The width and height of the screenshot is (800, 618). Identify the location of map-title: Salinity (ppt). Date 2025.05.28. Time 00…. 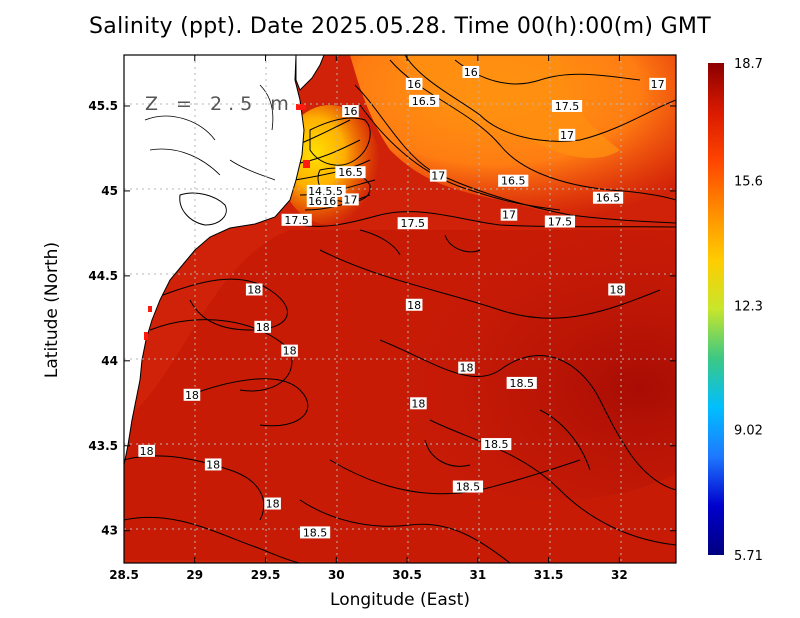
(400, 26).